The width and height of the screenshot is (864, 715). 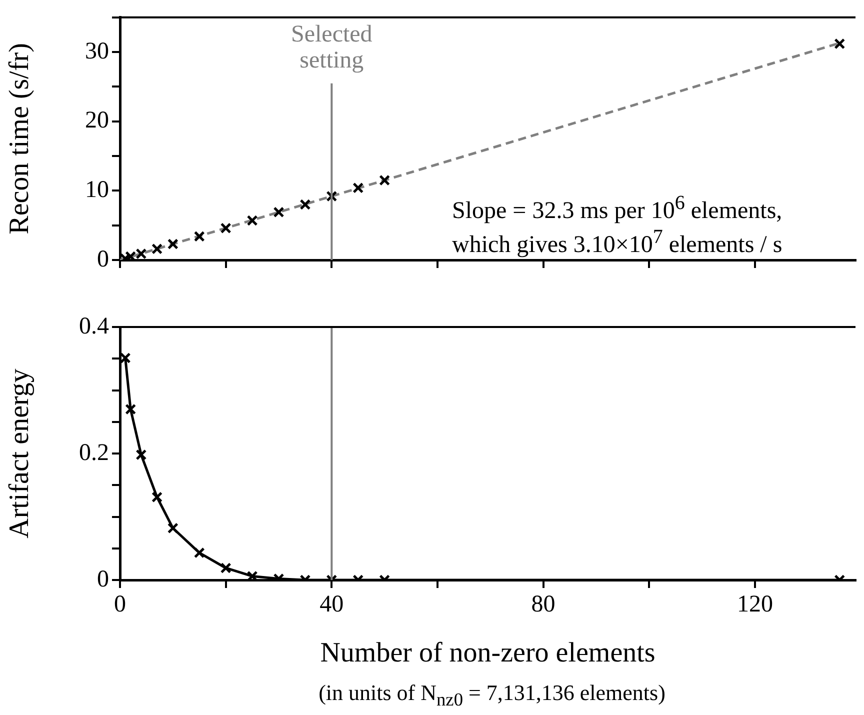 What do you see at coordinates (94, 326) in the screenshot?
I see `y-tick-label: 0.4` at bounding box center [94, 326].